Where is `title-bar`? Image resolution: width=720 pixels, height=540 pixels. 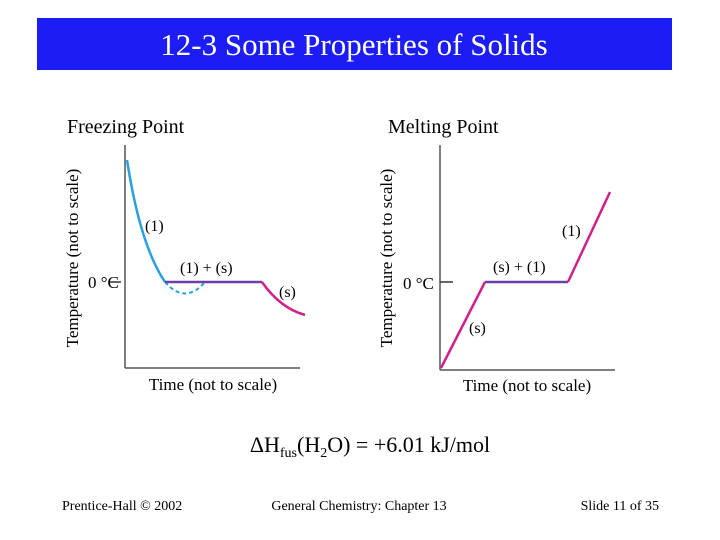 title-bar is located at coordinates (354, 44).